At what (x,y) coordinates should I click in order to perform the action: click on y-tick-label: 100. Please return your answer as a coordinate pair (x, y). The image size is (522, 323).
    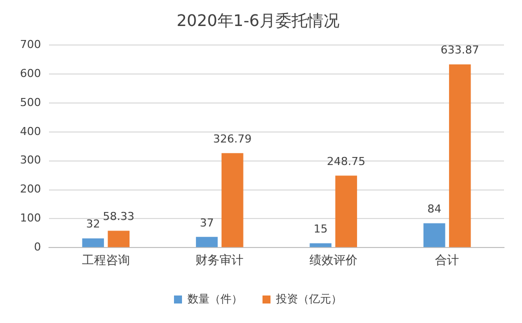
    Looking at the image, I should click on (30, 218).